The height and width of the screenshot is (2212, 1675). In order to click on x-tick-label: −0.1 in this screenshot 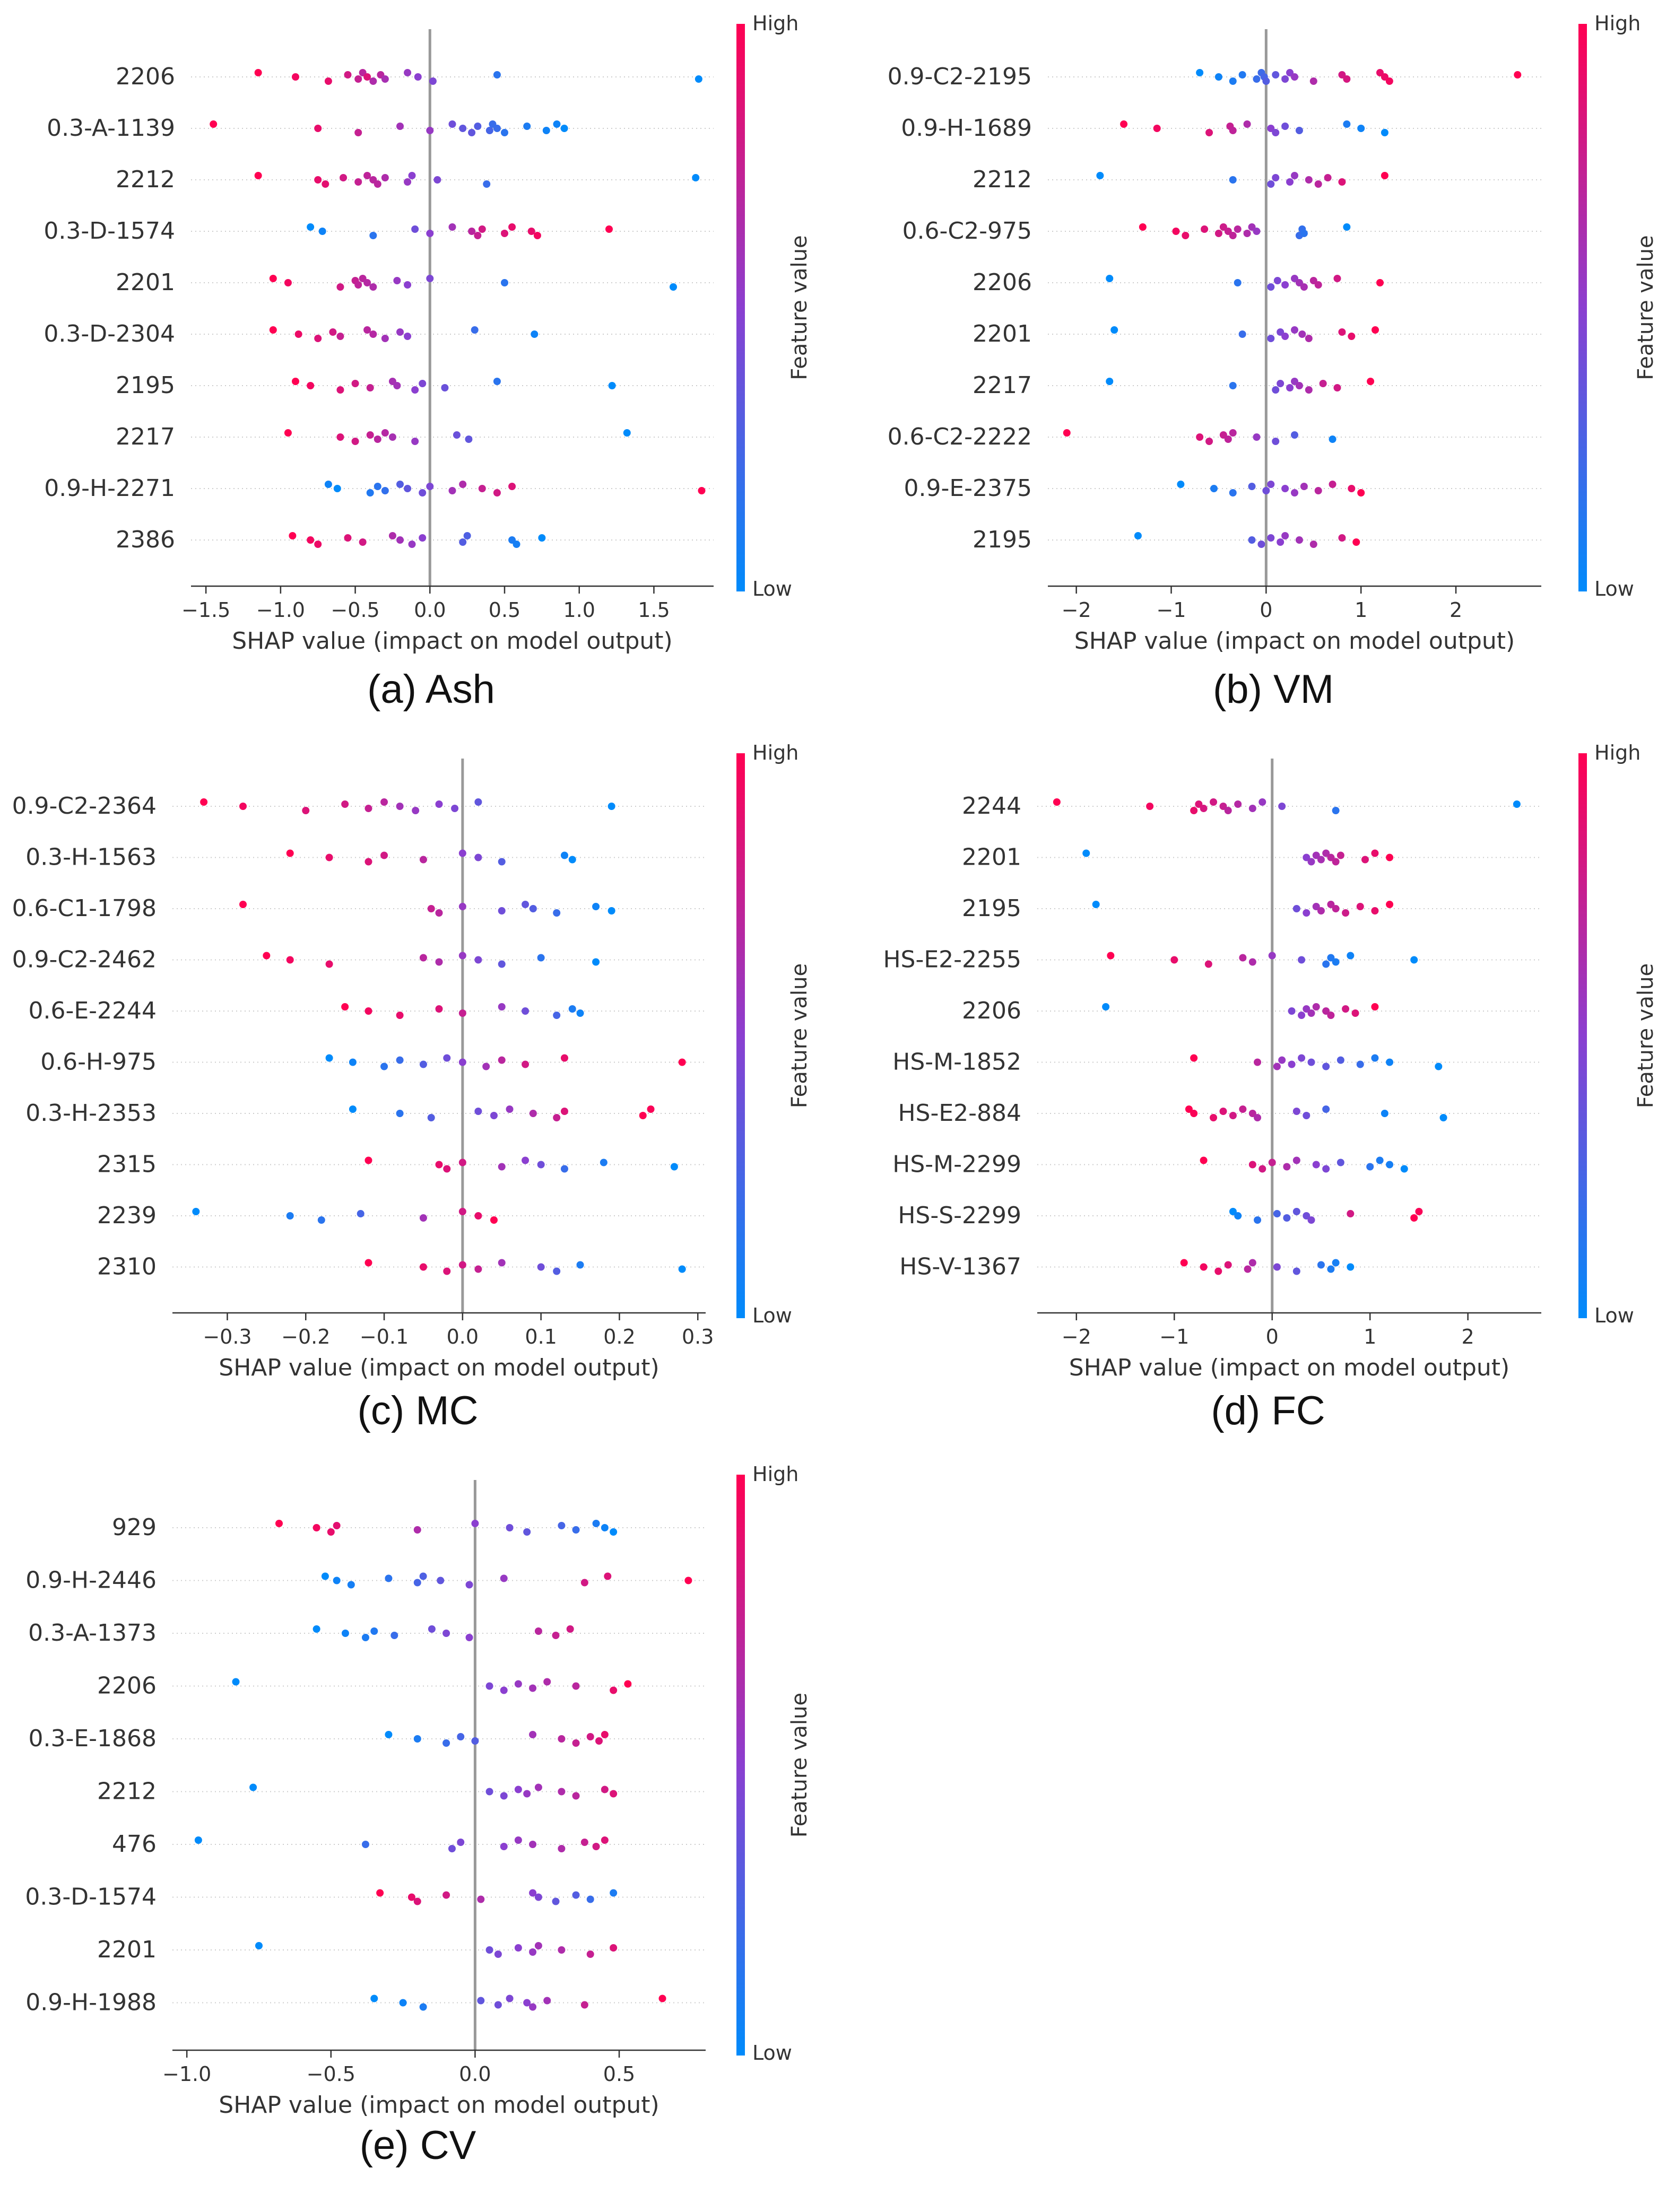, I will do `click(384, 1336)`.